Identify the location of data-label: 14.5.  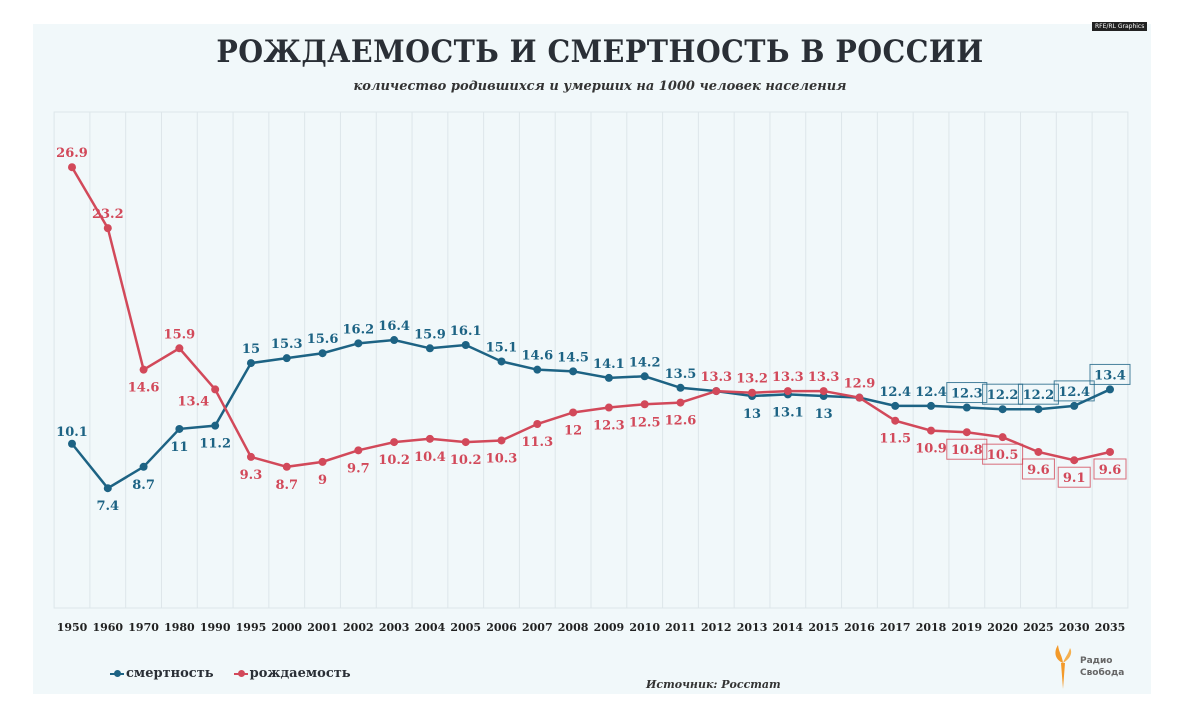
(573, 357).